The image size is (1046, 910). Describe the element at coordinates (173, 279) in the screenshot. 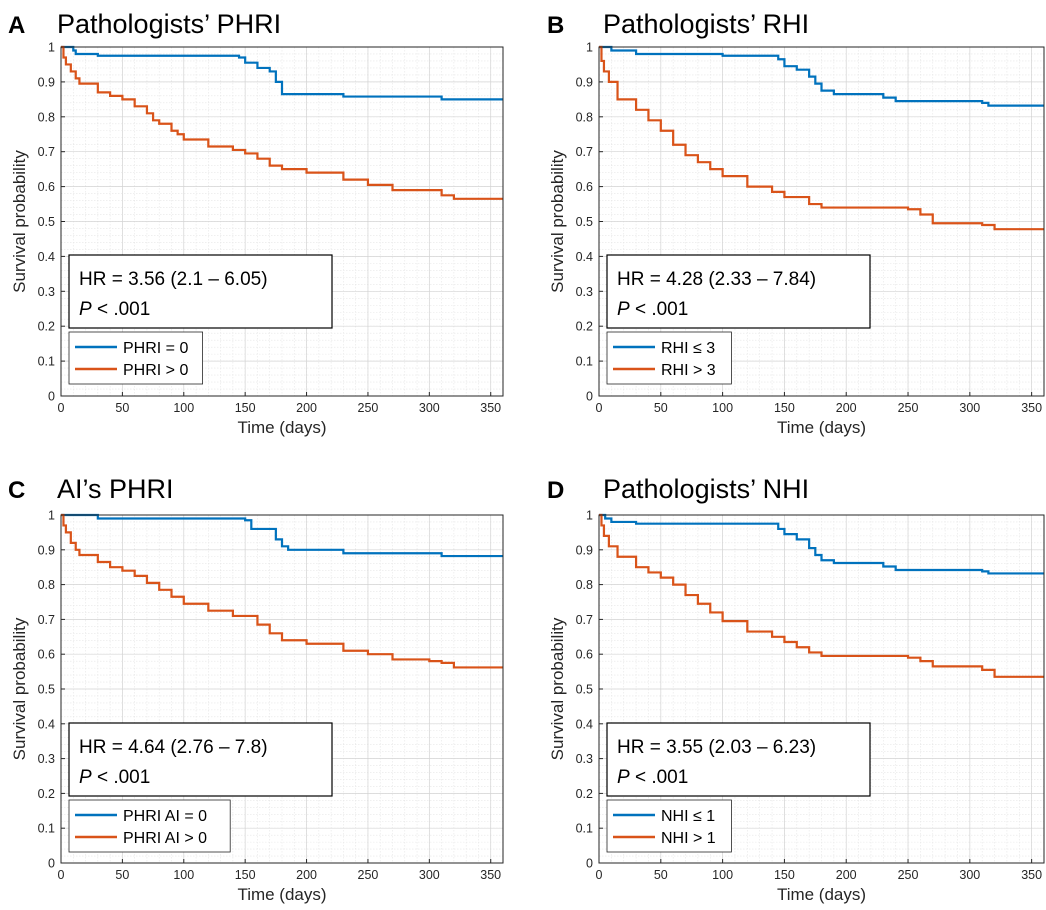

I see `hazard-ratio-text: HR = 3.56 (2.1 – 6.05)` at that location.